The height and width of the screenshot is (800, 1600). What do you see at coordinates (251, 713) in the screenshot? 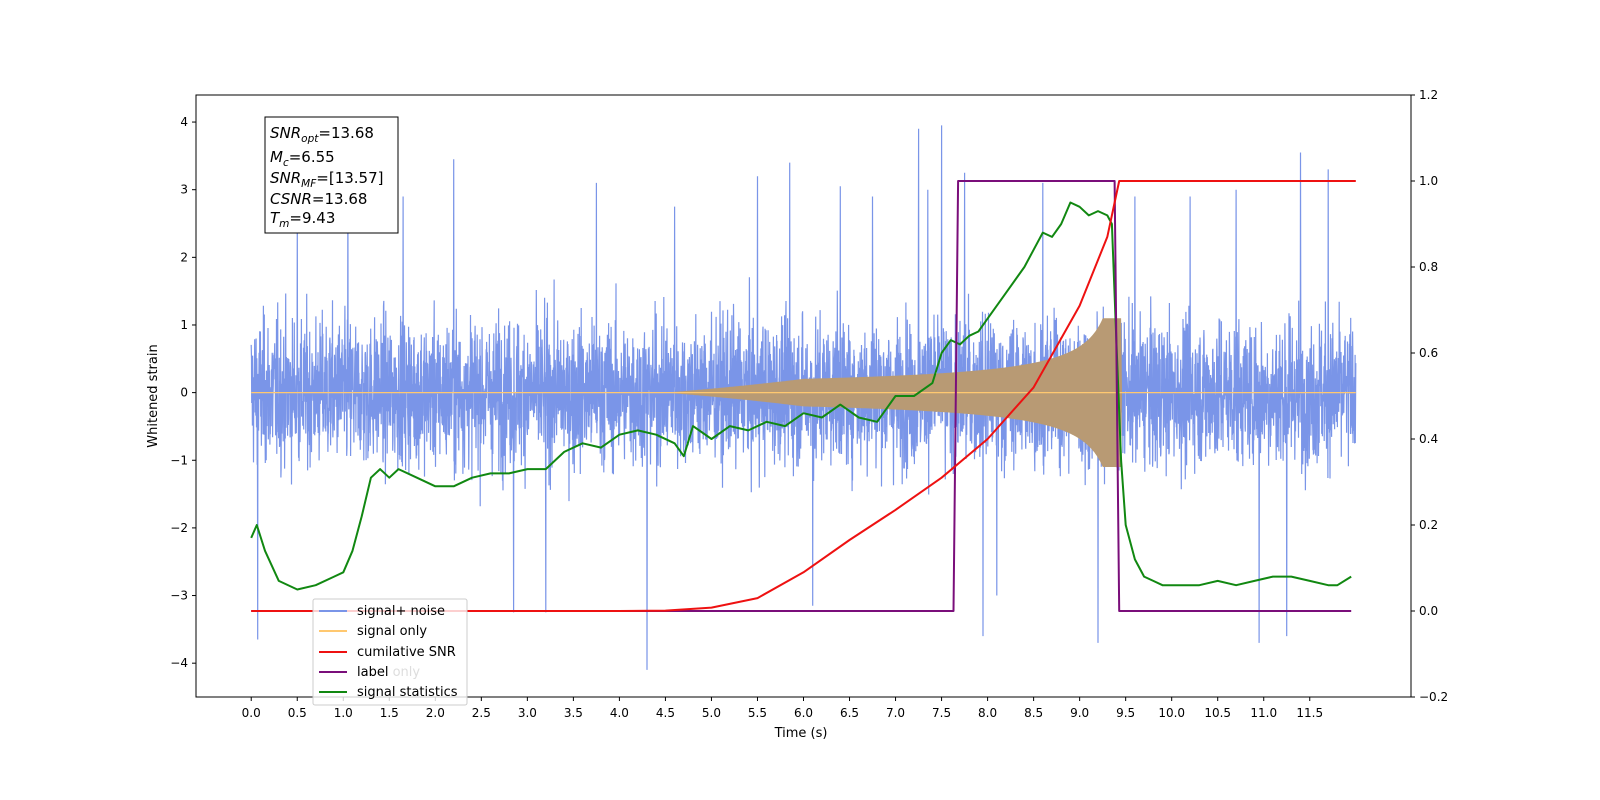
I see `x-tick-label: 0.0` at bounding box center [251, 713].